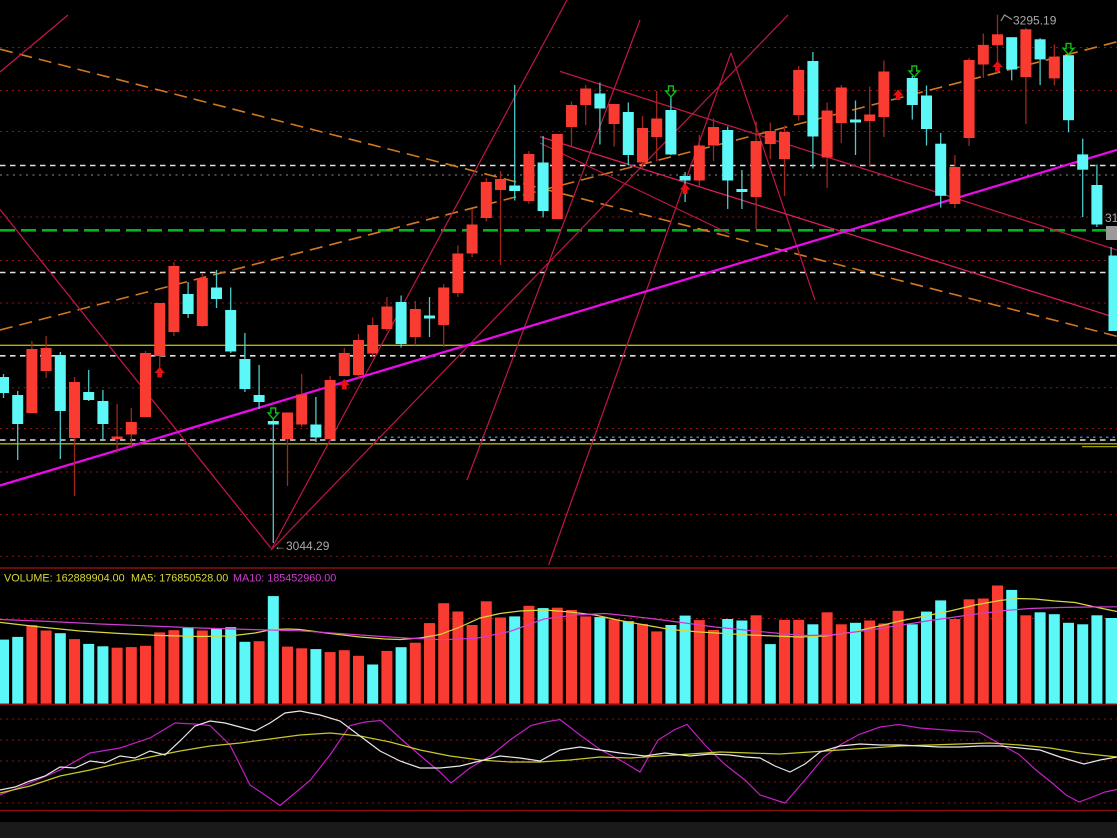 The height and width of the screenshot is (838, 1117). I want to click on svg-text: VOLUME: 162889904.00, so click(64, 579).